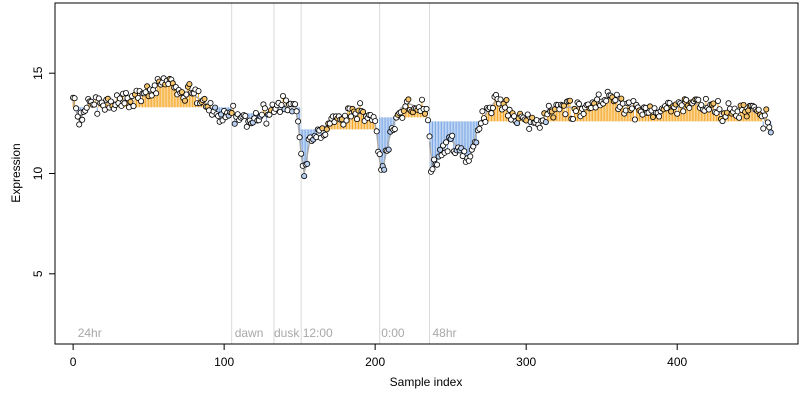 The image size is (800, 400). What do you see at coordinates (677, 362) in the screenshot?
I see `x-tick-label-4: 400` at bounding box center [677, 362].